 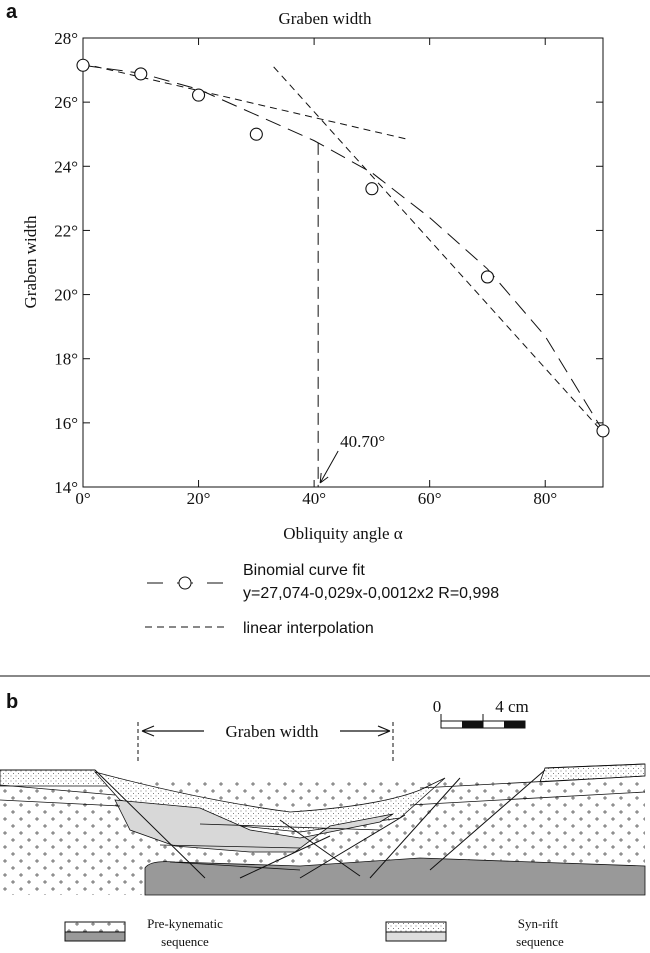 I want to click on section-title: Graben width, so click(x=272, y=731).